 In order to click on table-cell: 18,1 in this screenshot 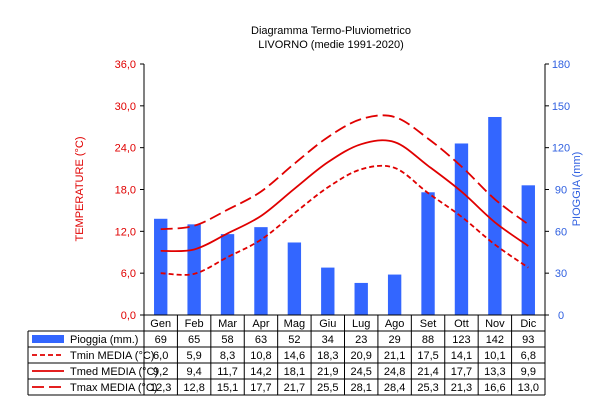, I will do `click(294, 372)`.